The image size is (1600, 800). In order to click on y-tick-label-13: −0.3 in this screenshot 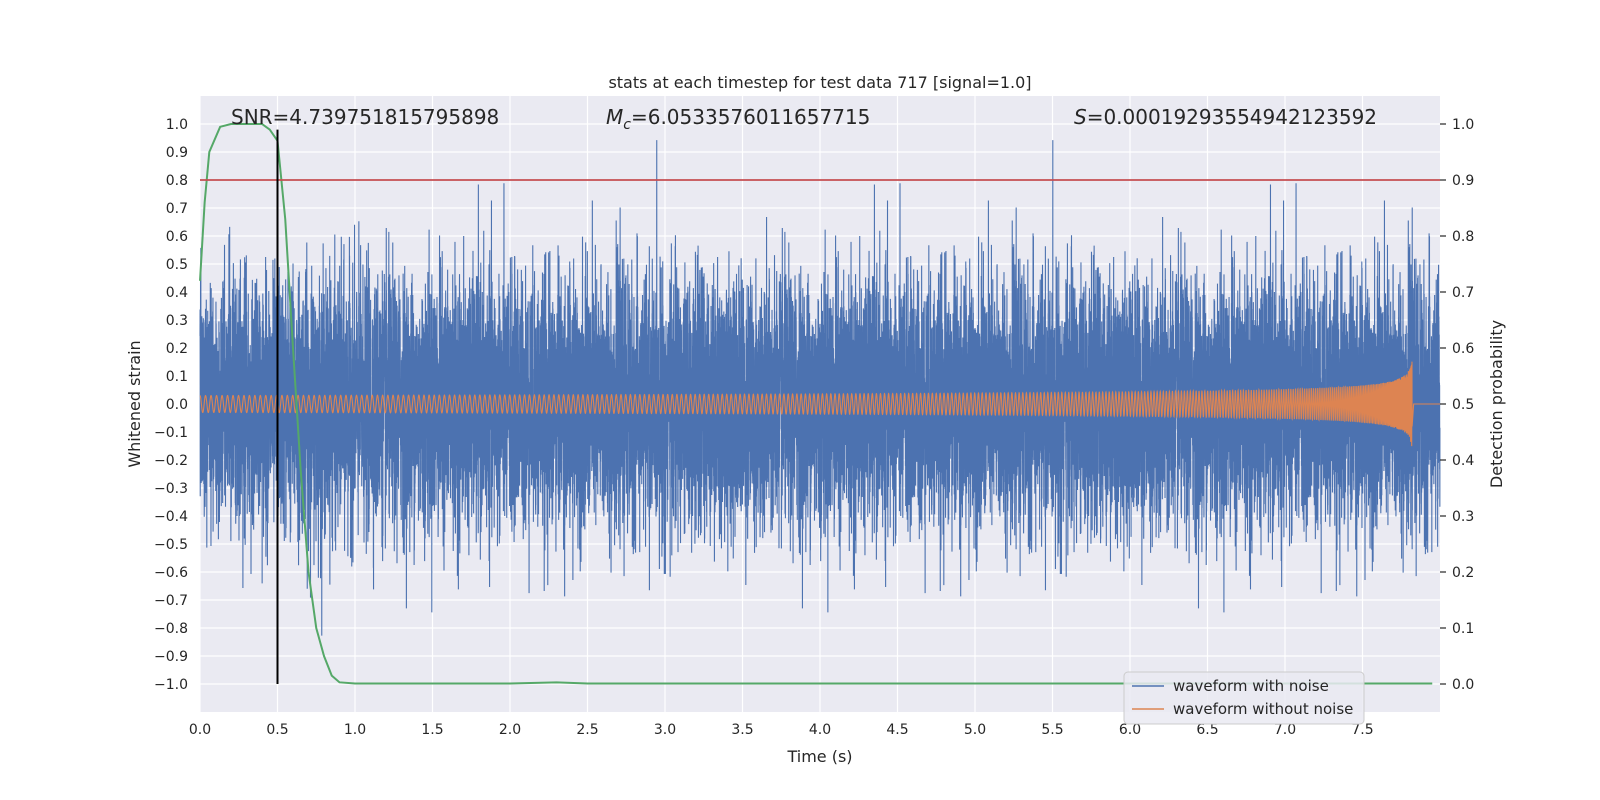, I will do `click(171, 489)`.